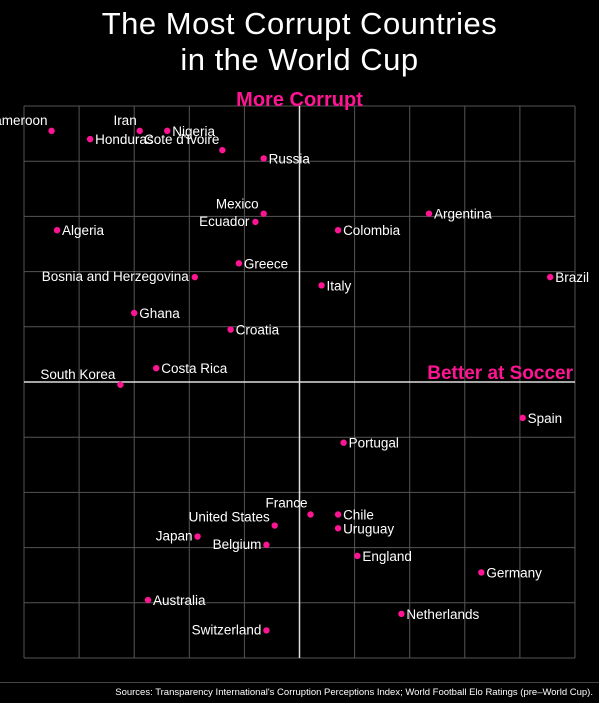  What do you see at coordinates (286, 502) in the screenshot?
I see `point-label: France` at bounding box center [286, 502].